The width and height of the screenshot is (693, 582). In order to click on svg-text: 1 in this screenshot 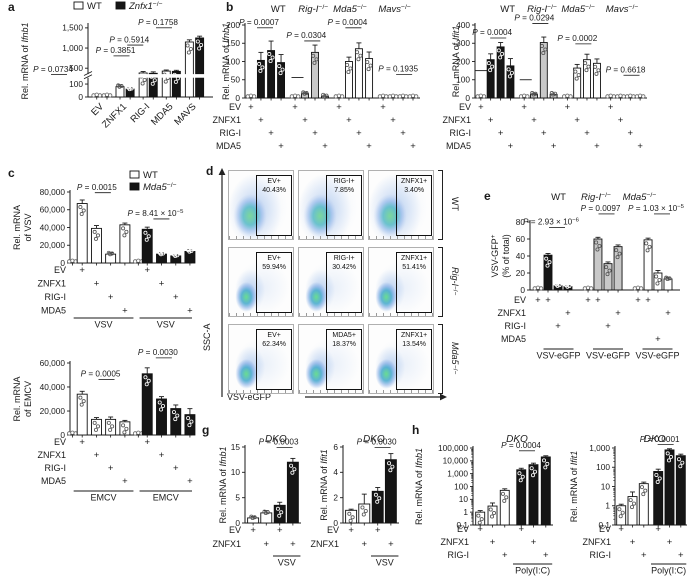, I will do `click(465, 512)`.